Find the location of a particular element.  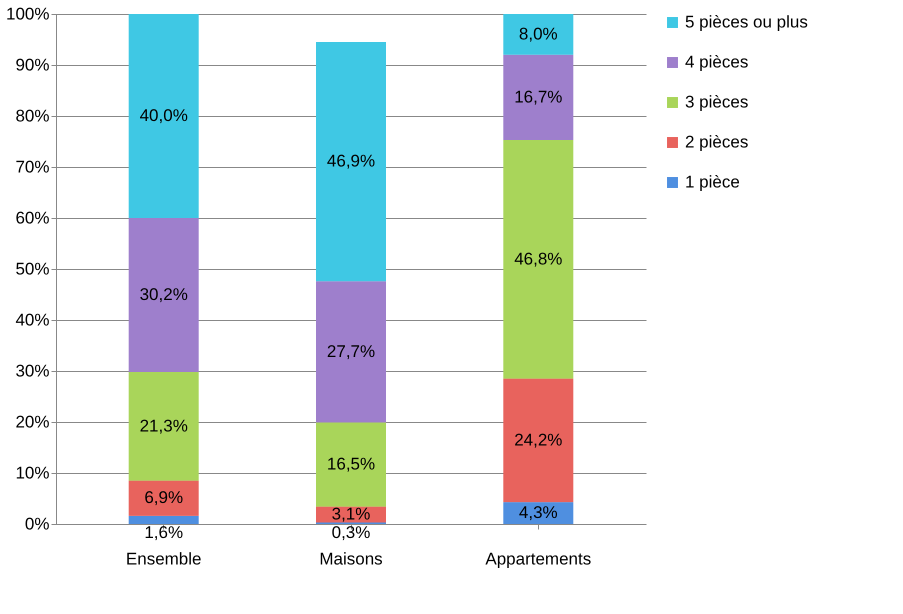

data-label: 21,3% is located at coordinates (164, 426).